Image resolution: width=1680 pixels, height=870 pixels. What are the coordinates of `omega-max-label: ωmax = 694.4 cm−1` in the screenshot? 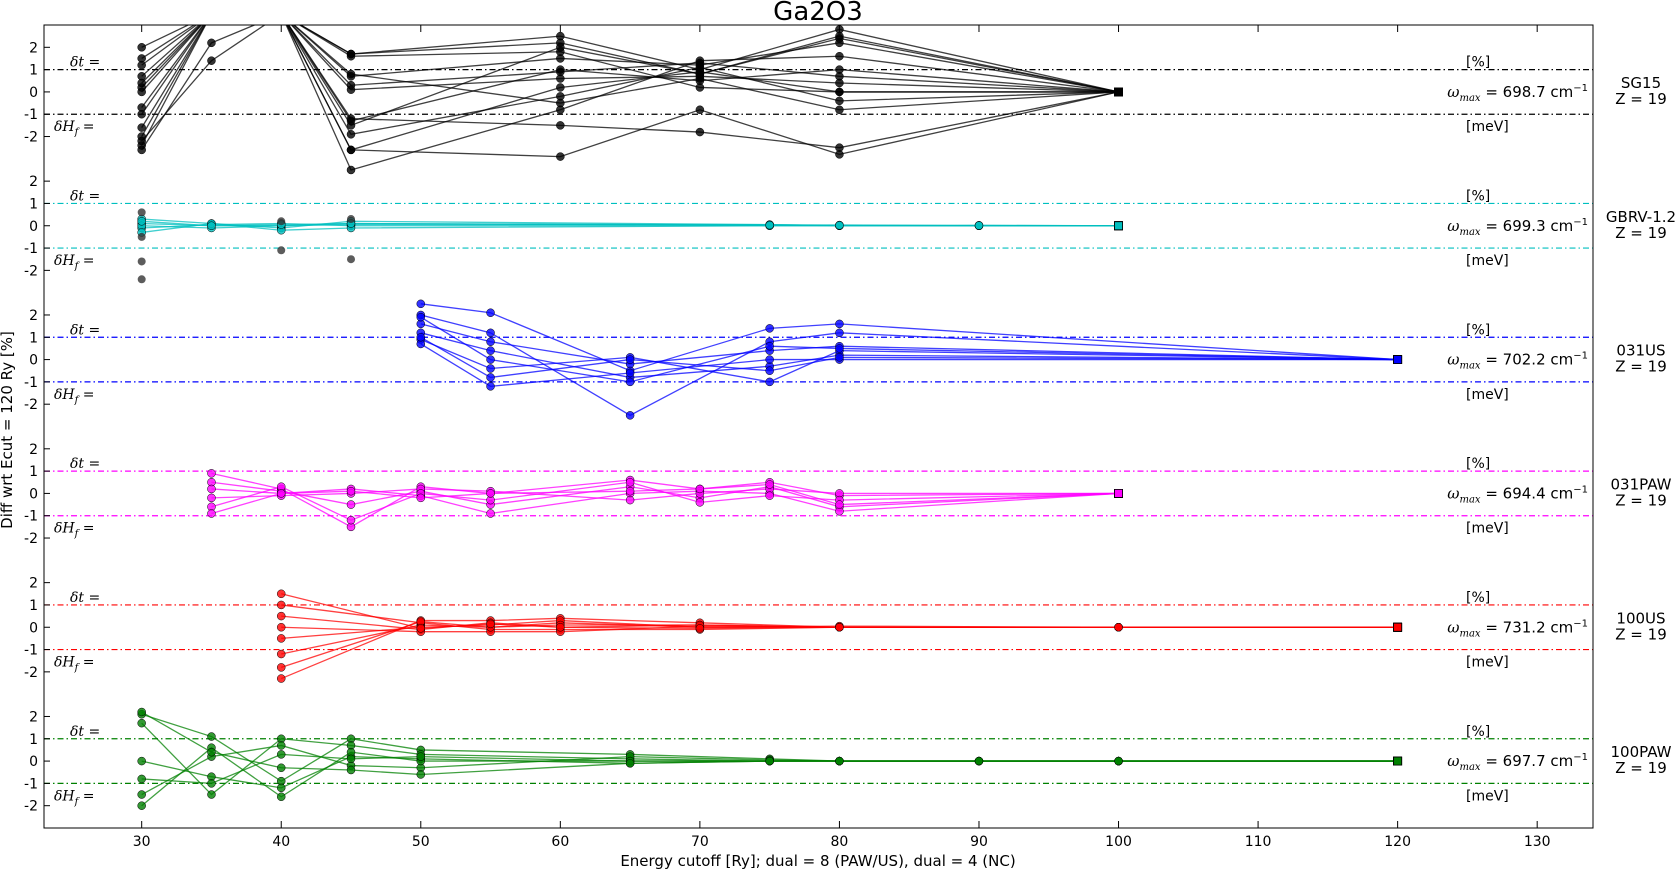 It's located at (1517, 494).